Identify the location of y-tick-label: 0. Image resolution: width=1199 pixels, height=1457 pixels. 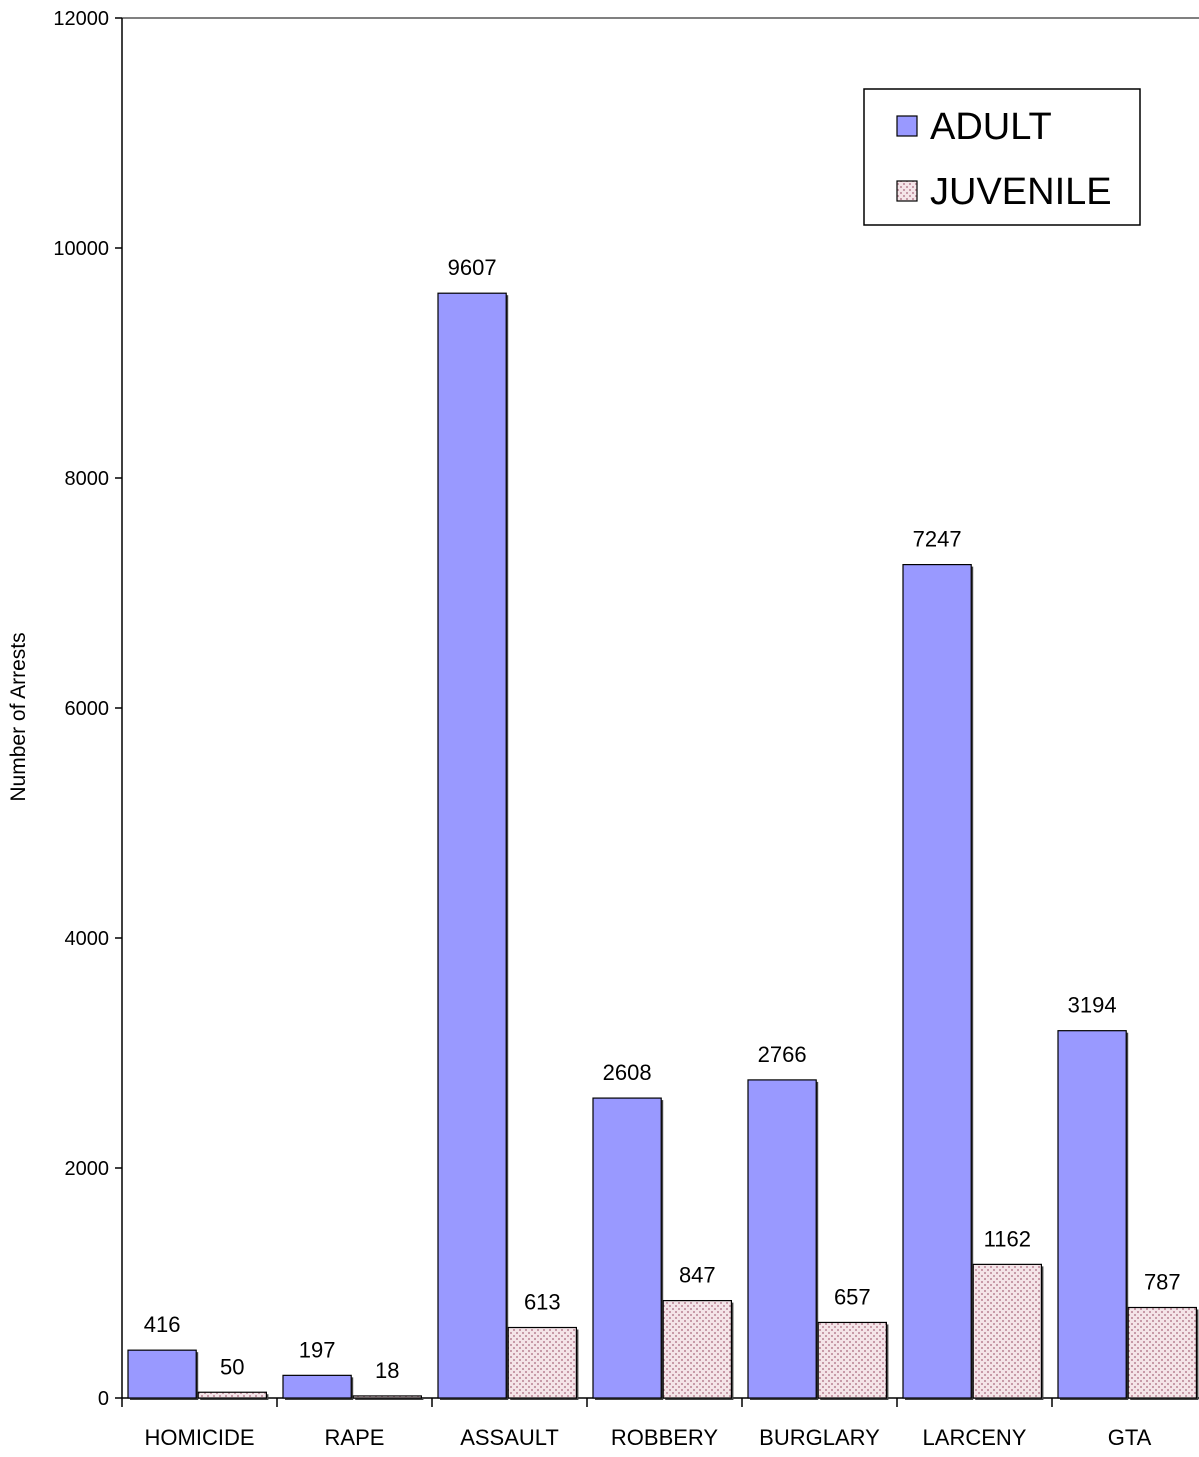
(103, 1399).